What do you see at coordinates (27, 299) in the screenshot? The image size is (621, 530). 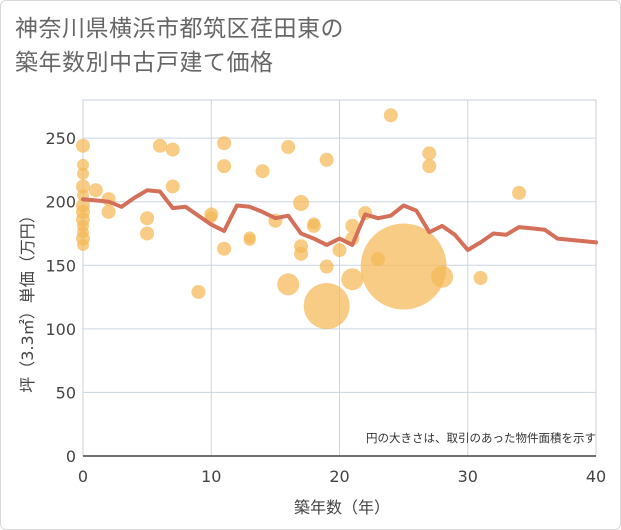 I see `y-axis-label: 坪（3.3㎡）単価（万円）` at bounding box center [27, 299].